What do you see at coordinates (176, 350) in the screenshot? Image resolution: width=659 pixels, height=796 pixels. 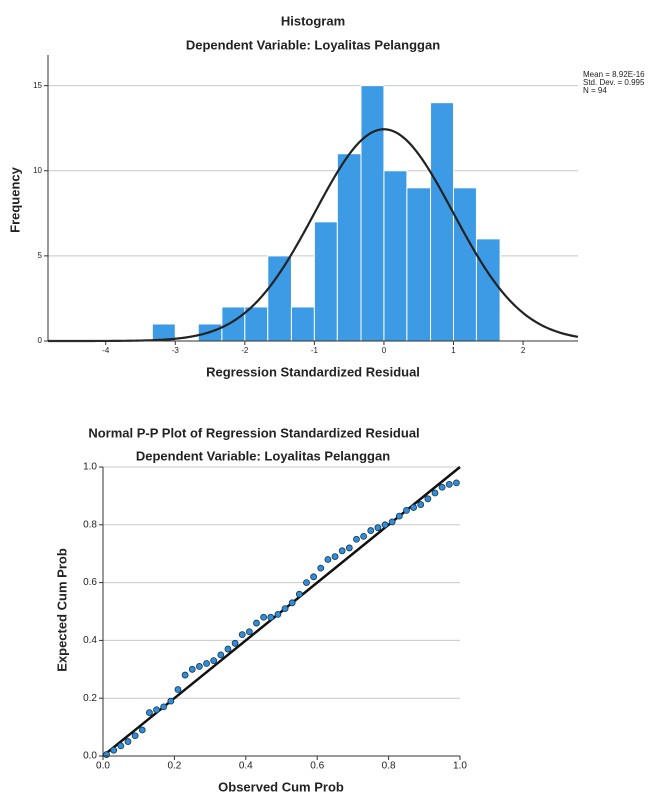 I see `x-tick-label: -3` at bounding box center [176, 350].